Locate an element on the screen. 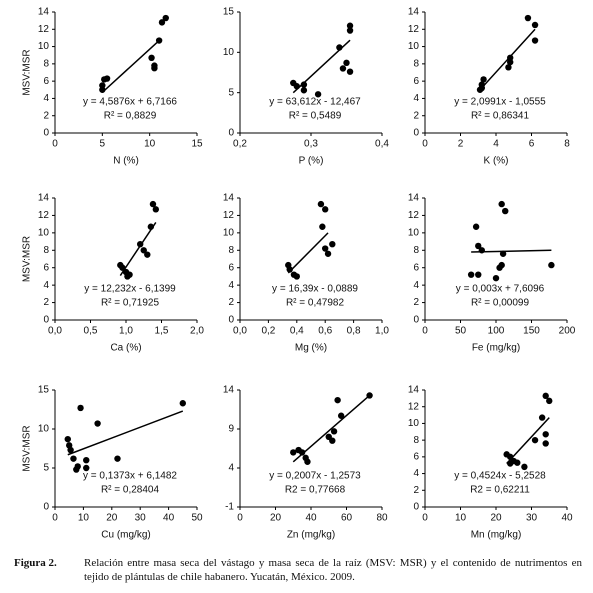 Image resolution: width=593 pixels, height=593 pixels. x-tick-label: 0,2 is located at coordinates (268, 331).